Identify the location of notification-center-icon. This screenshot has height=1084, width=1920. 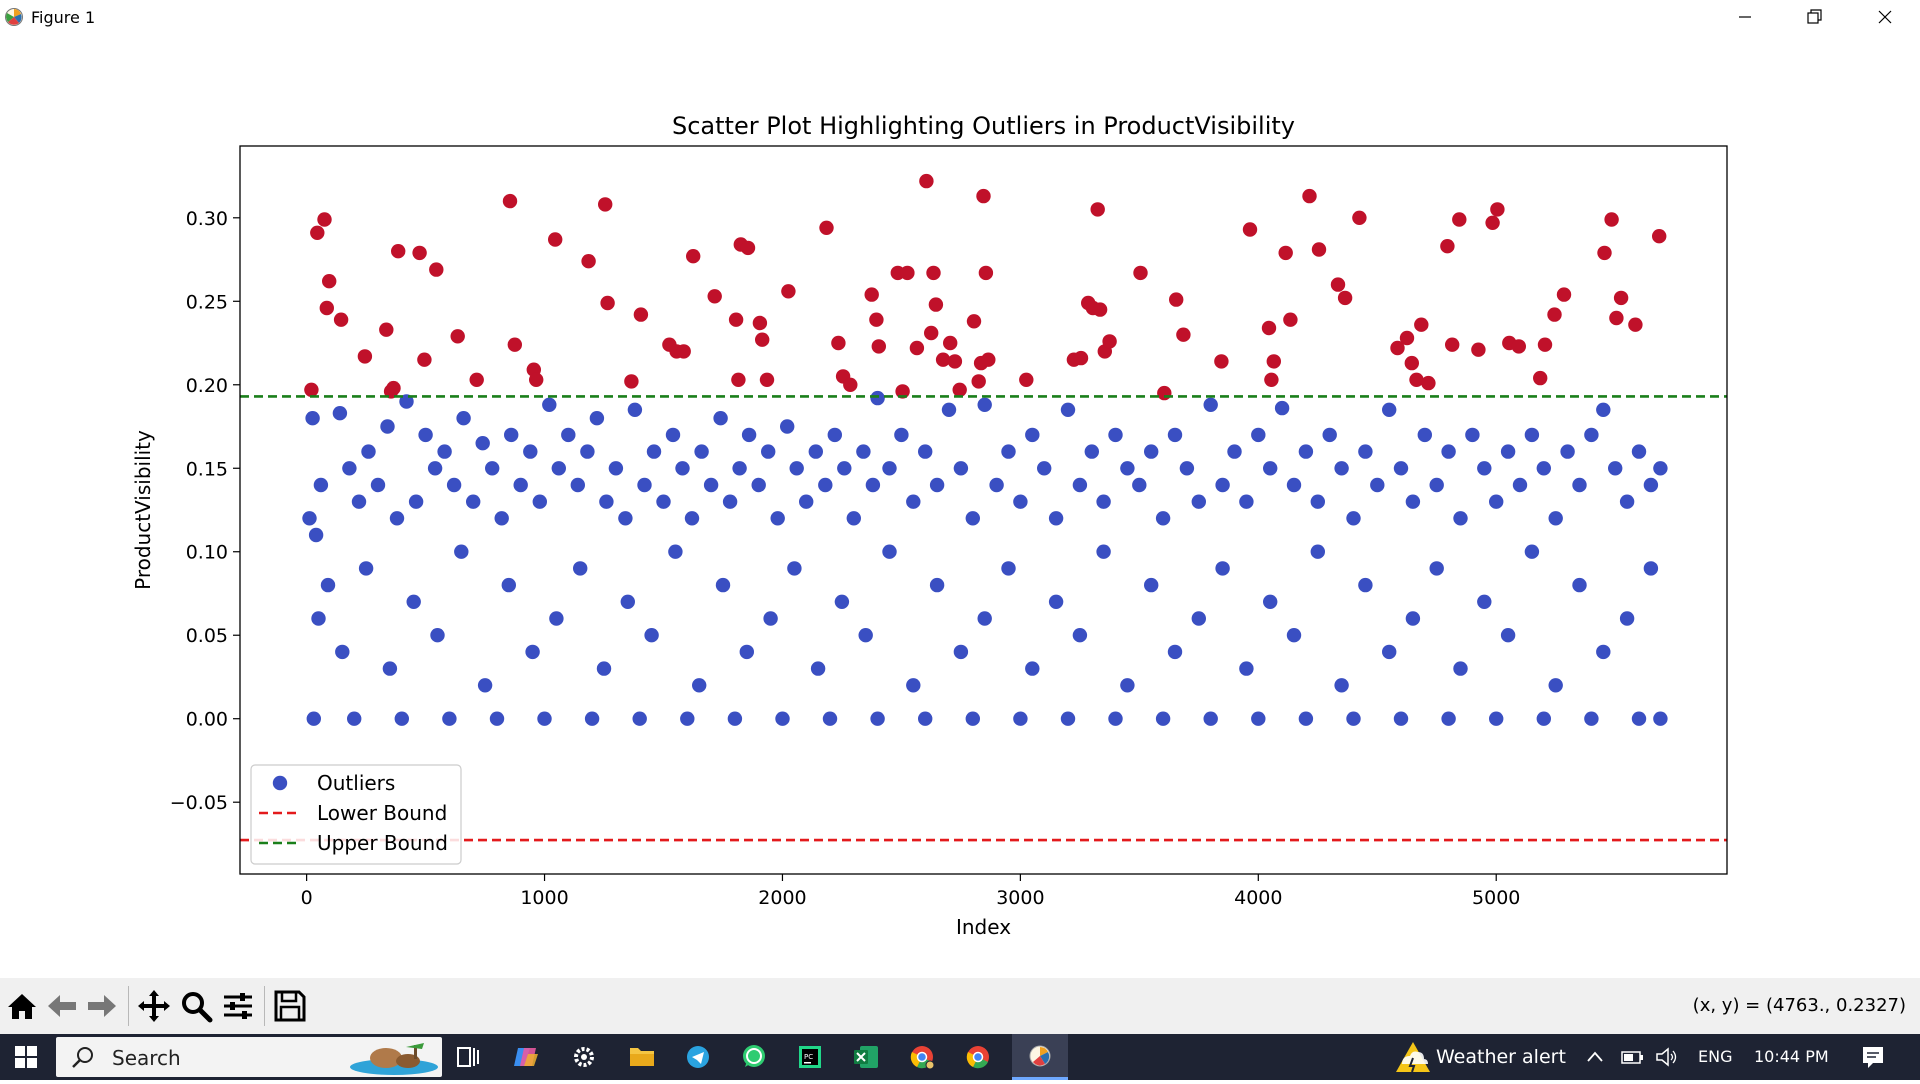
(1873, 1057).